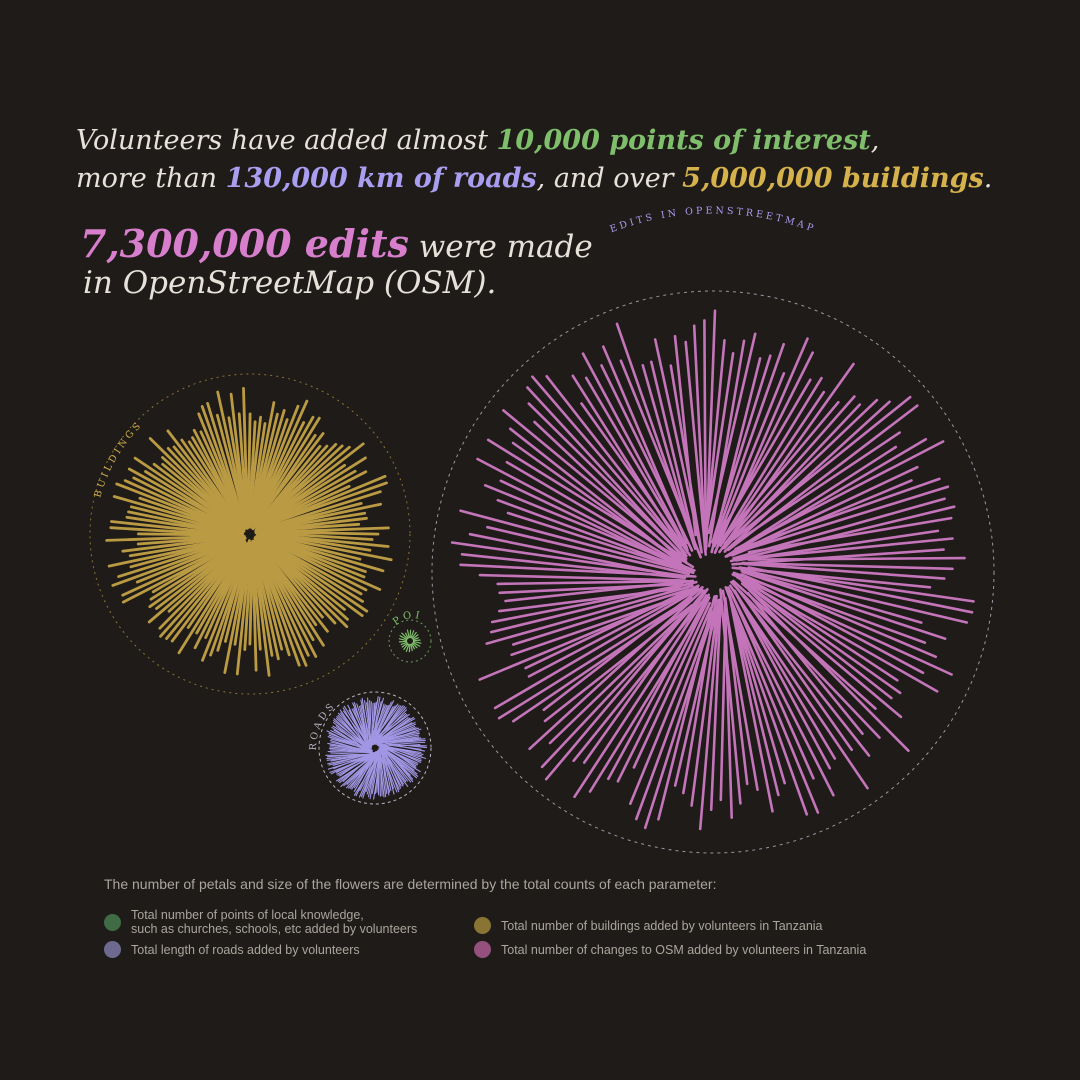 The width and height of the screenshot is (1080, 1080). Describe the element at coordinates (151, 178) in the screenshot. I see `headline-text: more than` at that location.